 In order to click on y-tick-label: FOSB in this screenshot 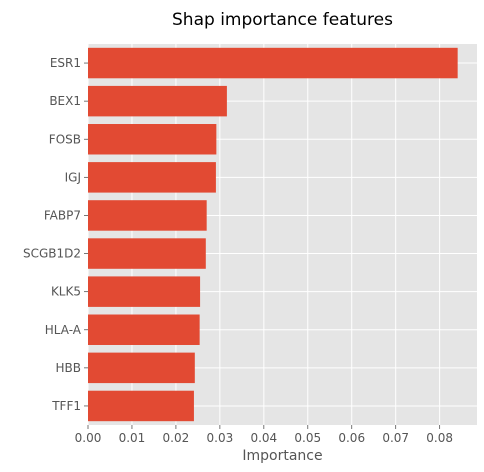, I will do `click(65, 139)`.